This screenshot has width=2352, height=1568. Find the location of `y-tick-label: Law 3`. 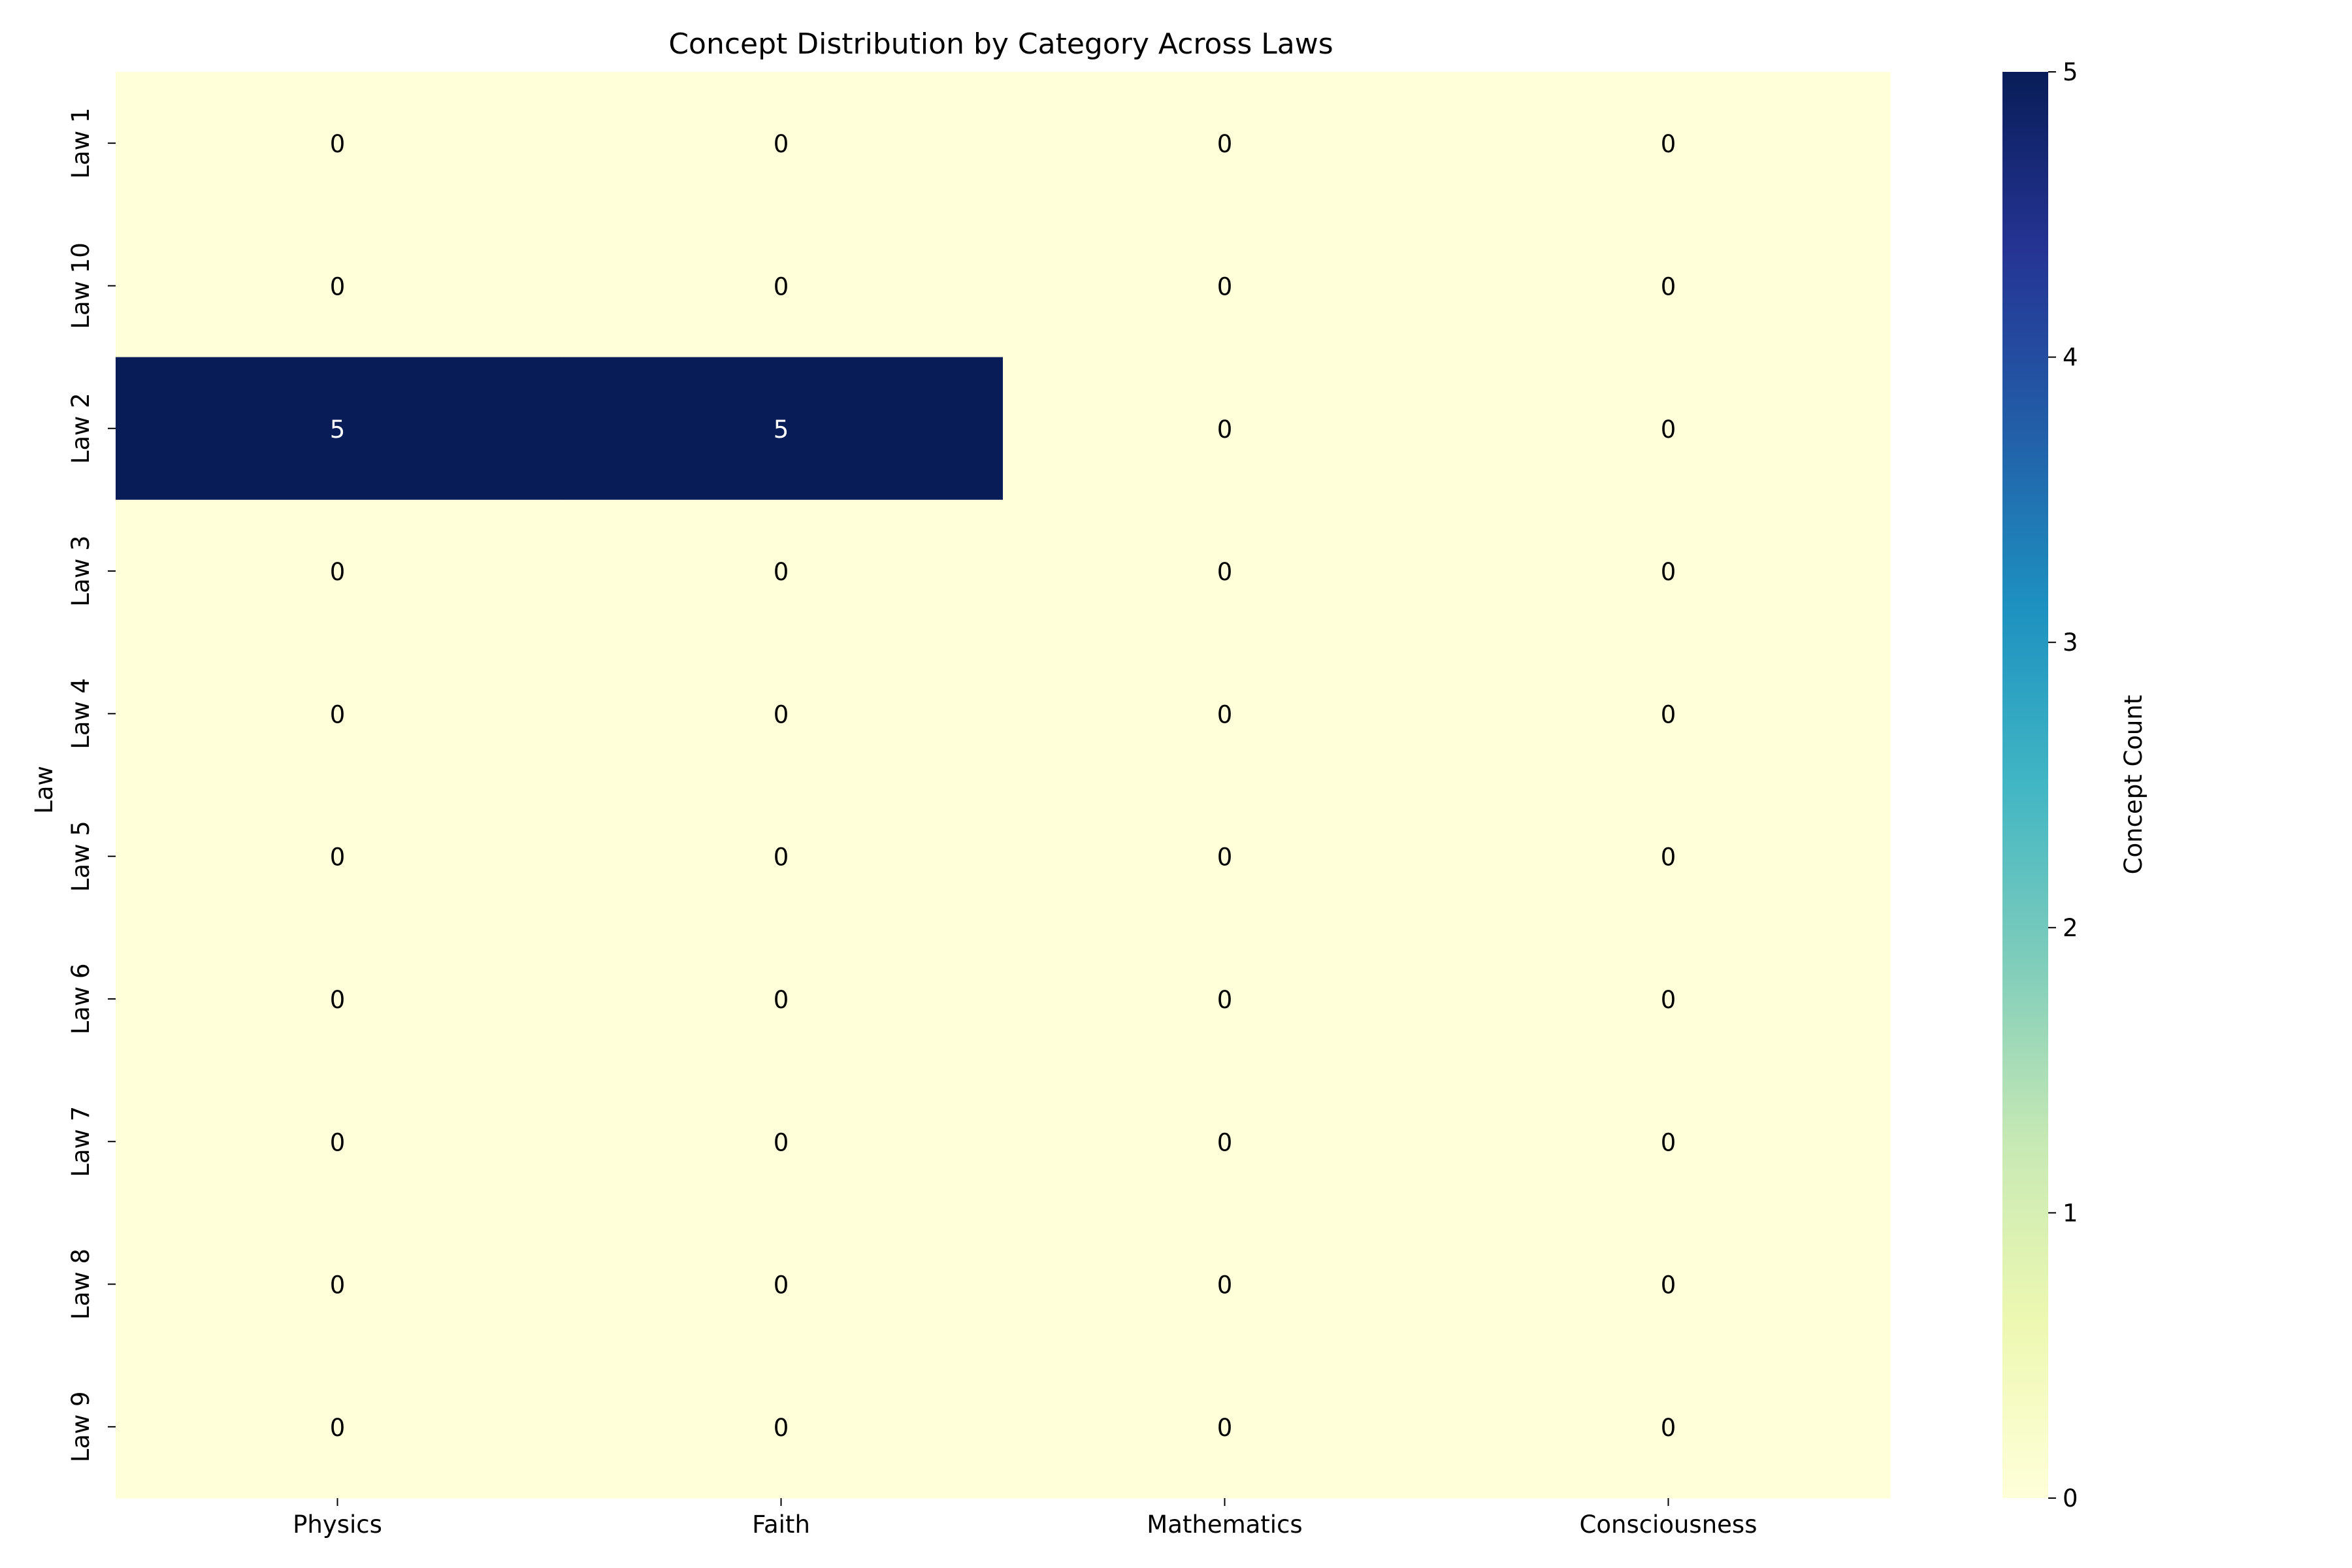

y-tick-label: Law 3 is located at coordinates (81, 571).